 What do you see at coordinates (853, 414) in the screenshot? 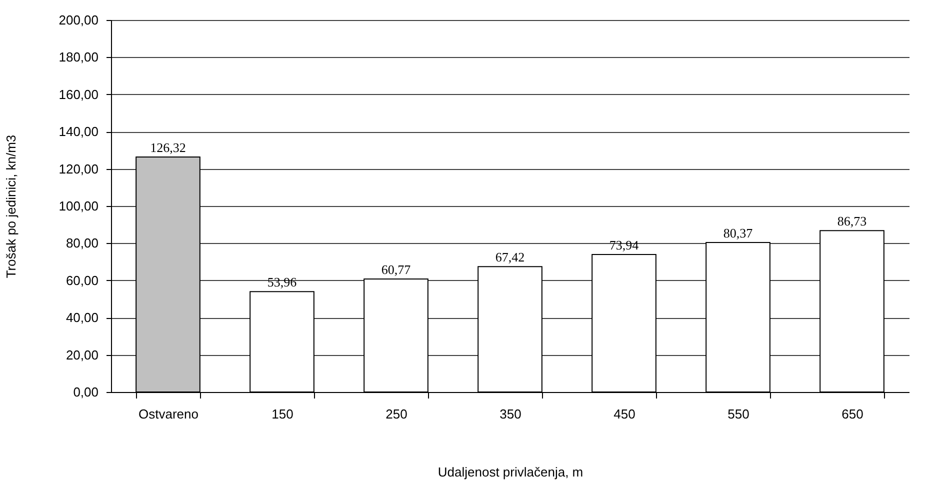
I see `x-tick-label: 650` at bounding box center [853, 414].